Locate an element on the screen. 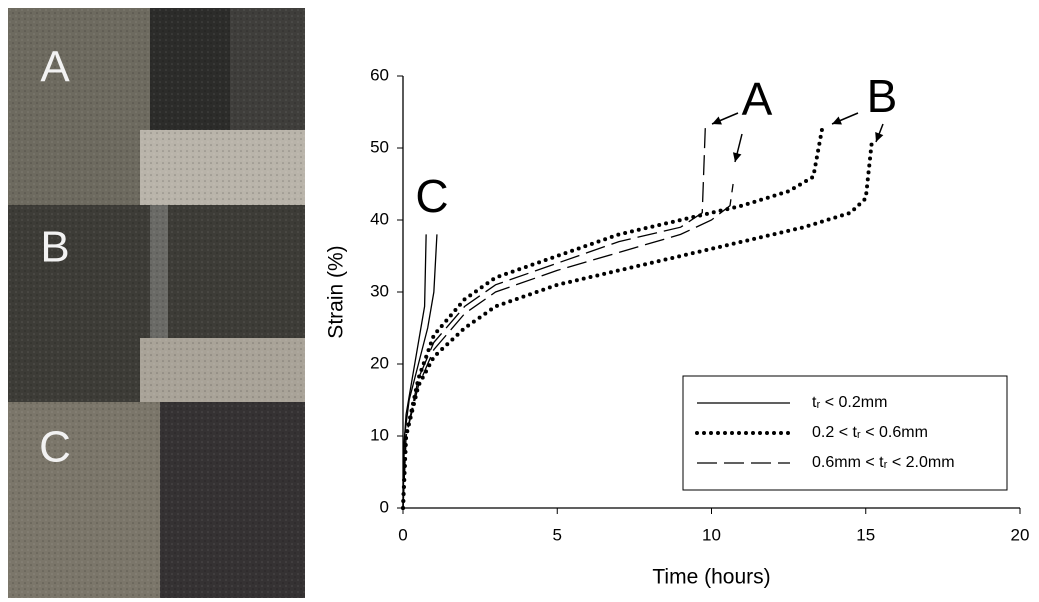 The height and width of the screenshot is (602, 1039). y-tick-label: 30 is located at coordinates (379, 290).